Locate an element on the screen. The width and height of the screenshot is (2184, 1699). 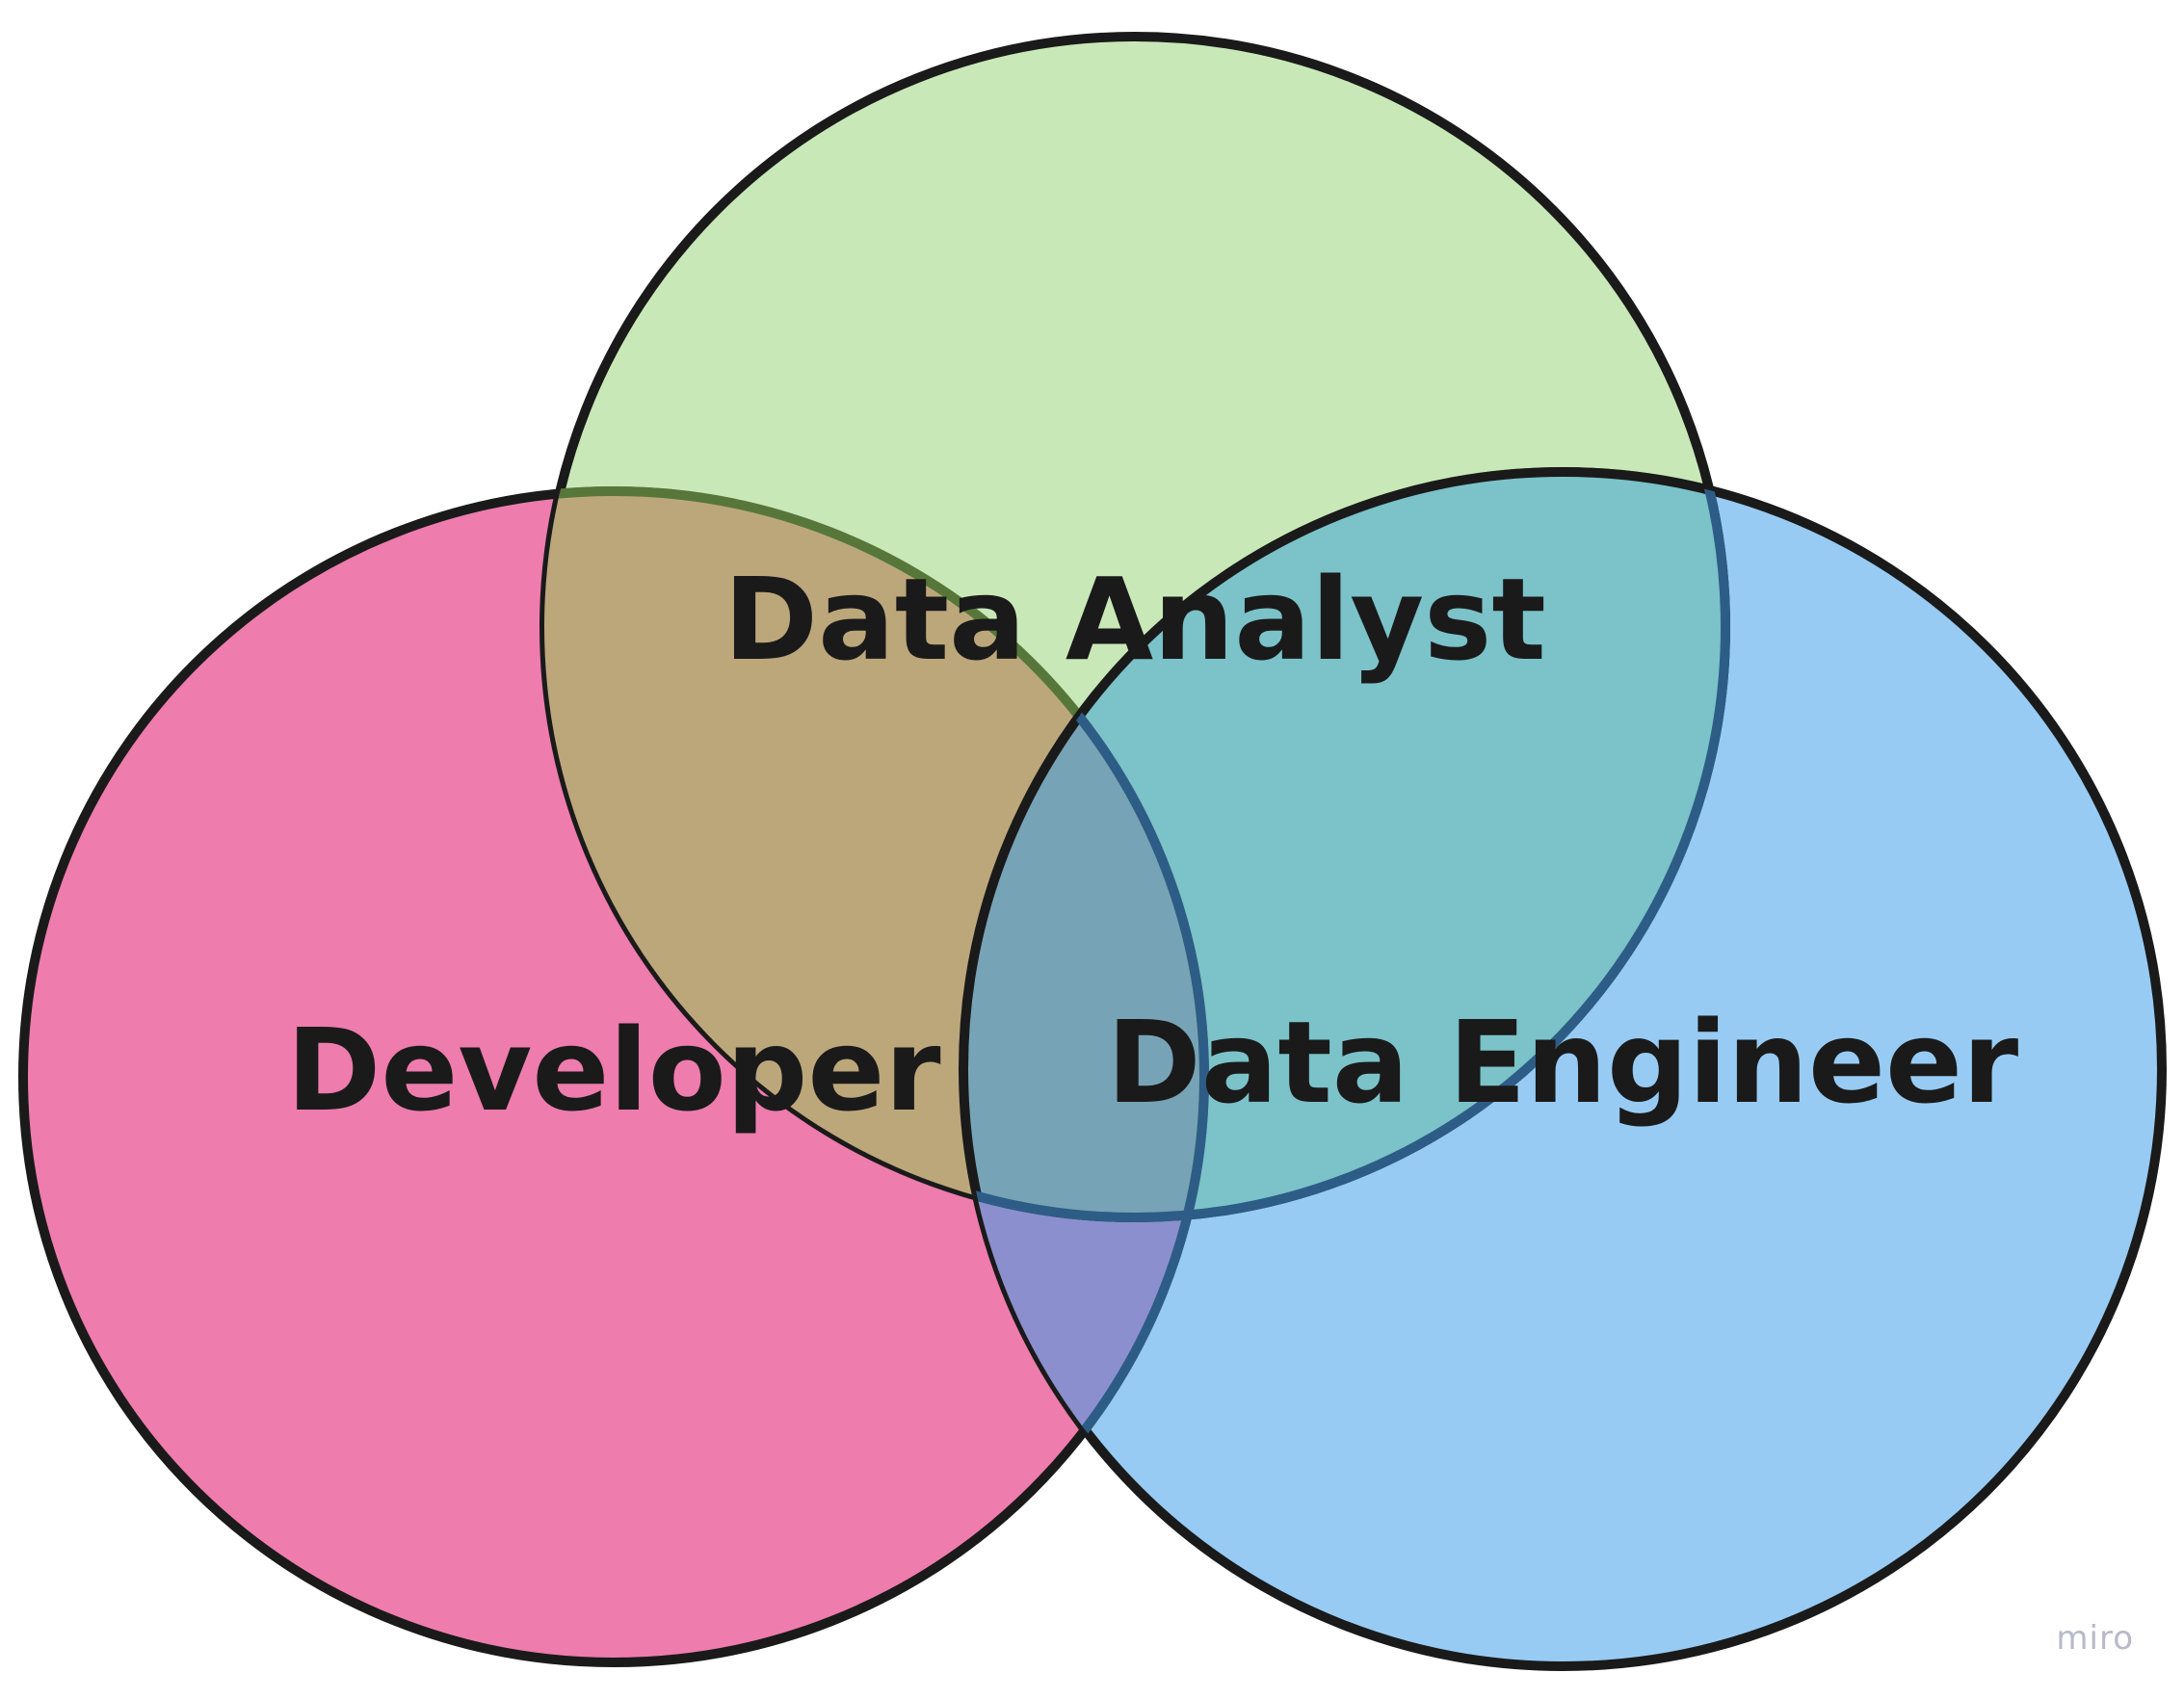
label-developer: Developer is located at coordinates (613, 1070).